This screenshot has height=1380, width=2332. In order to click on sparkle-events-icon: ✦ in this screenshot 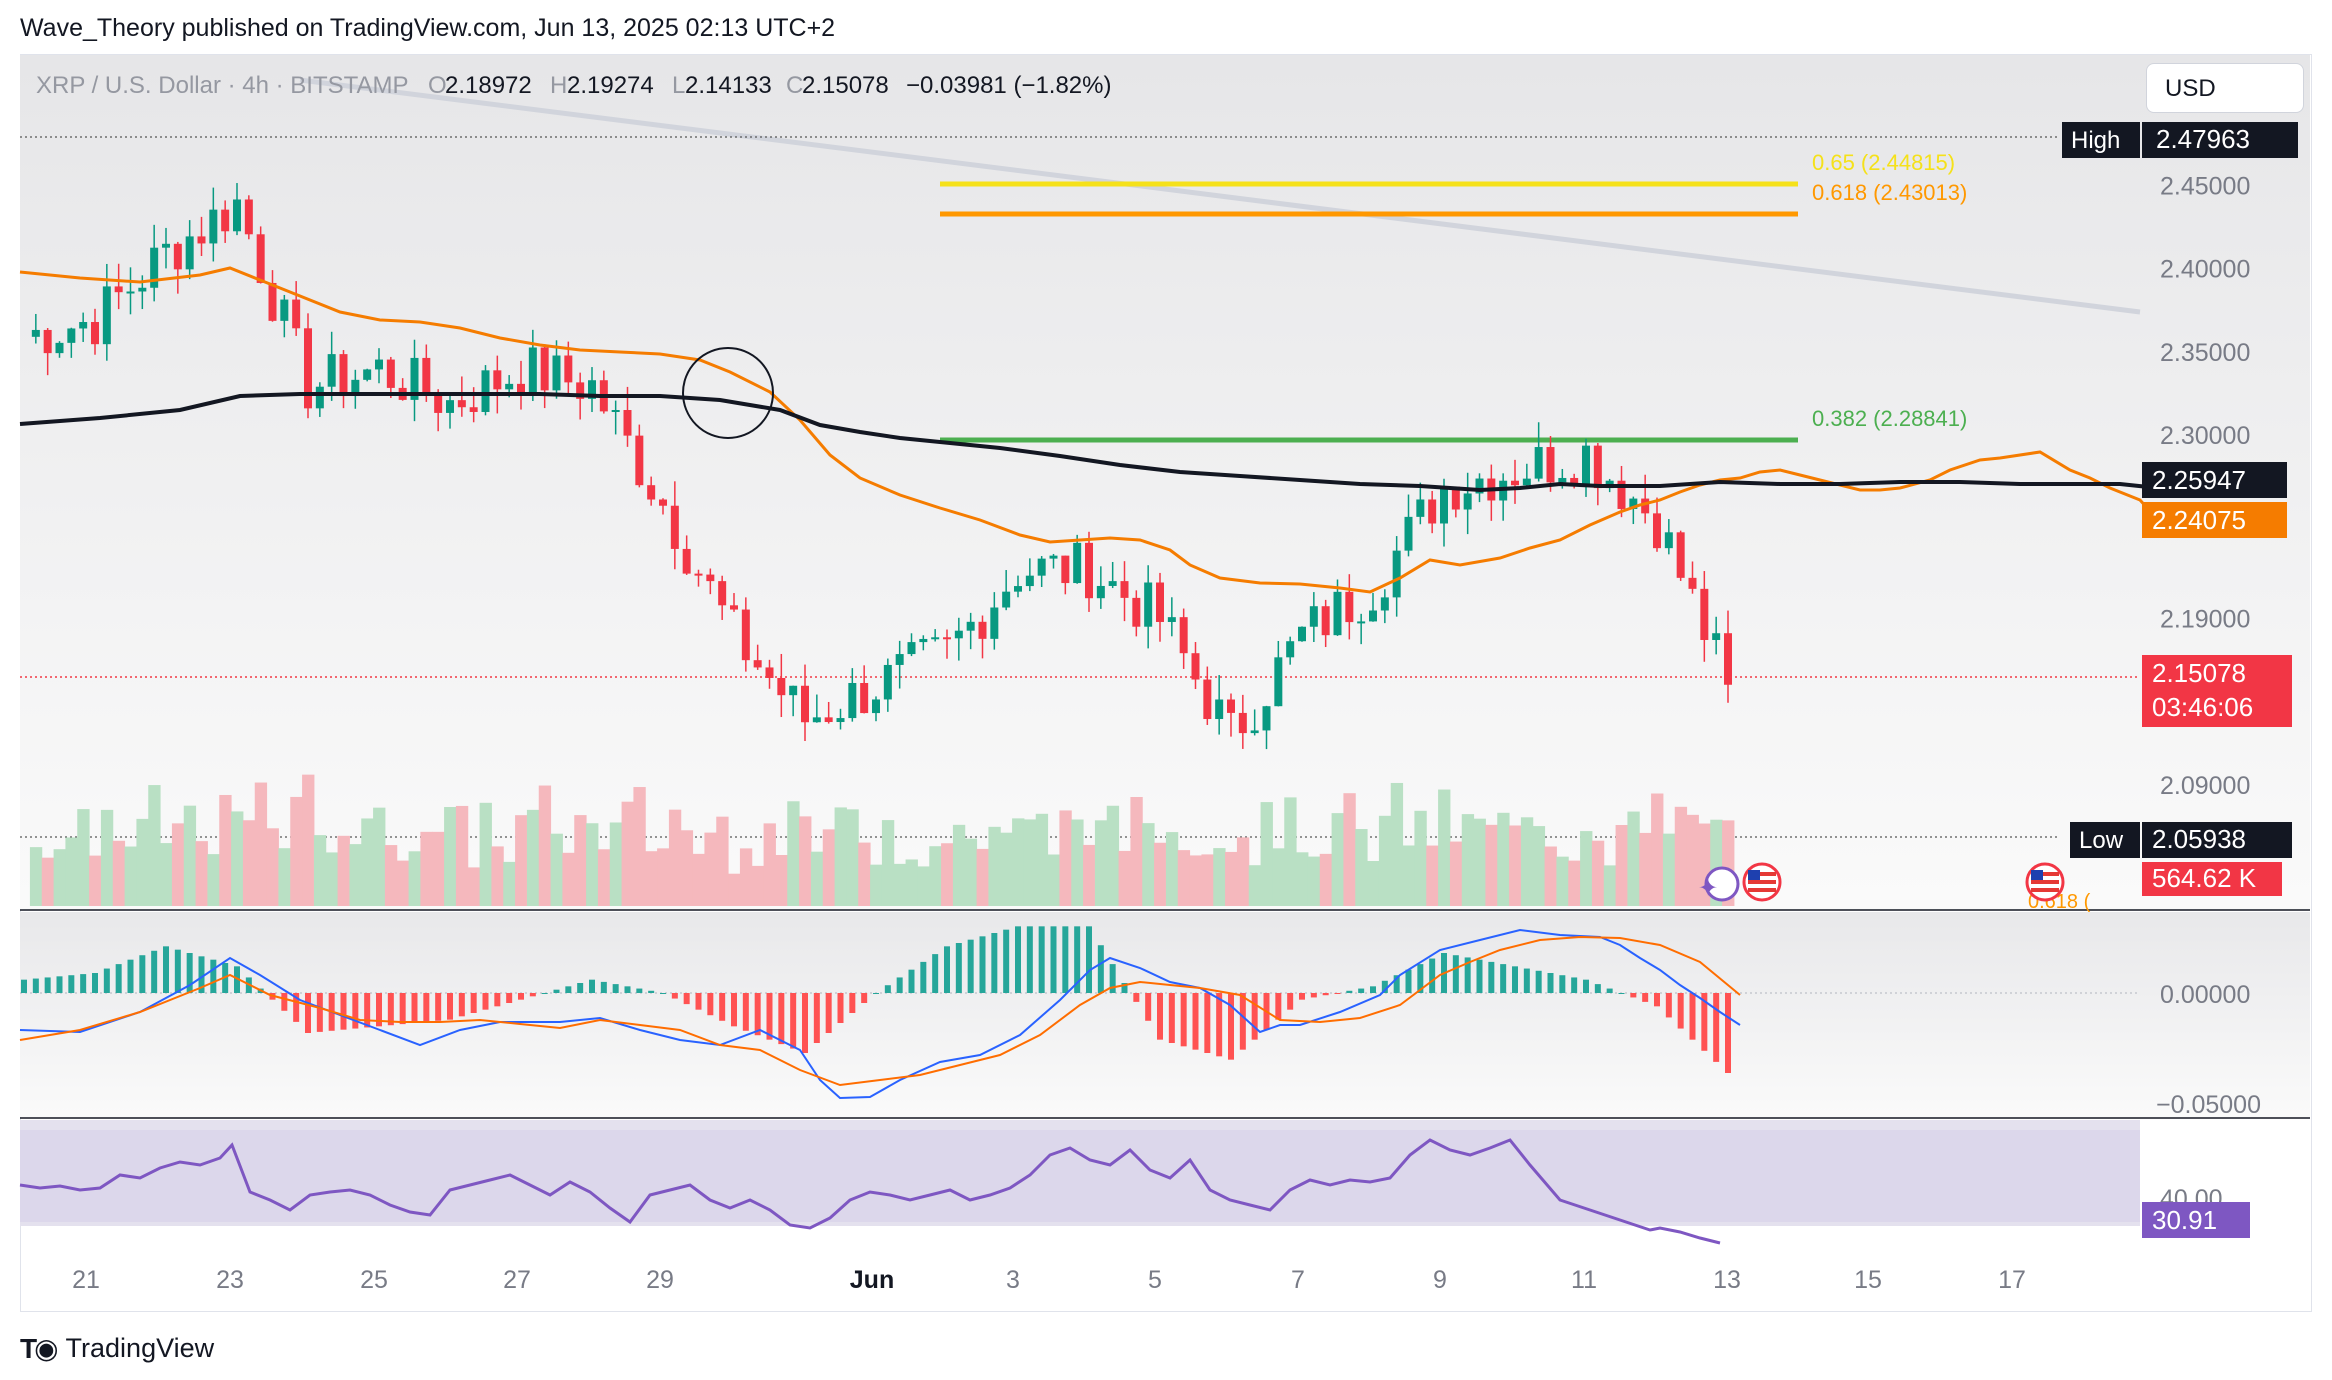, I will do `click(1719, 884)`.